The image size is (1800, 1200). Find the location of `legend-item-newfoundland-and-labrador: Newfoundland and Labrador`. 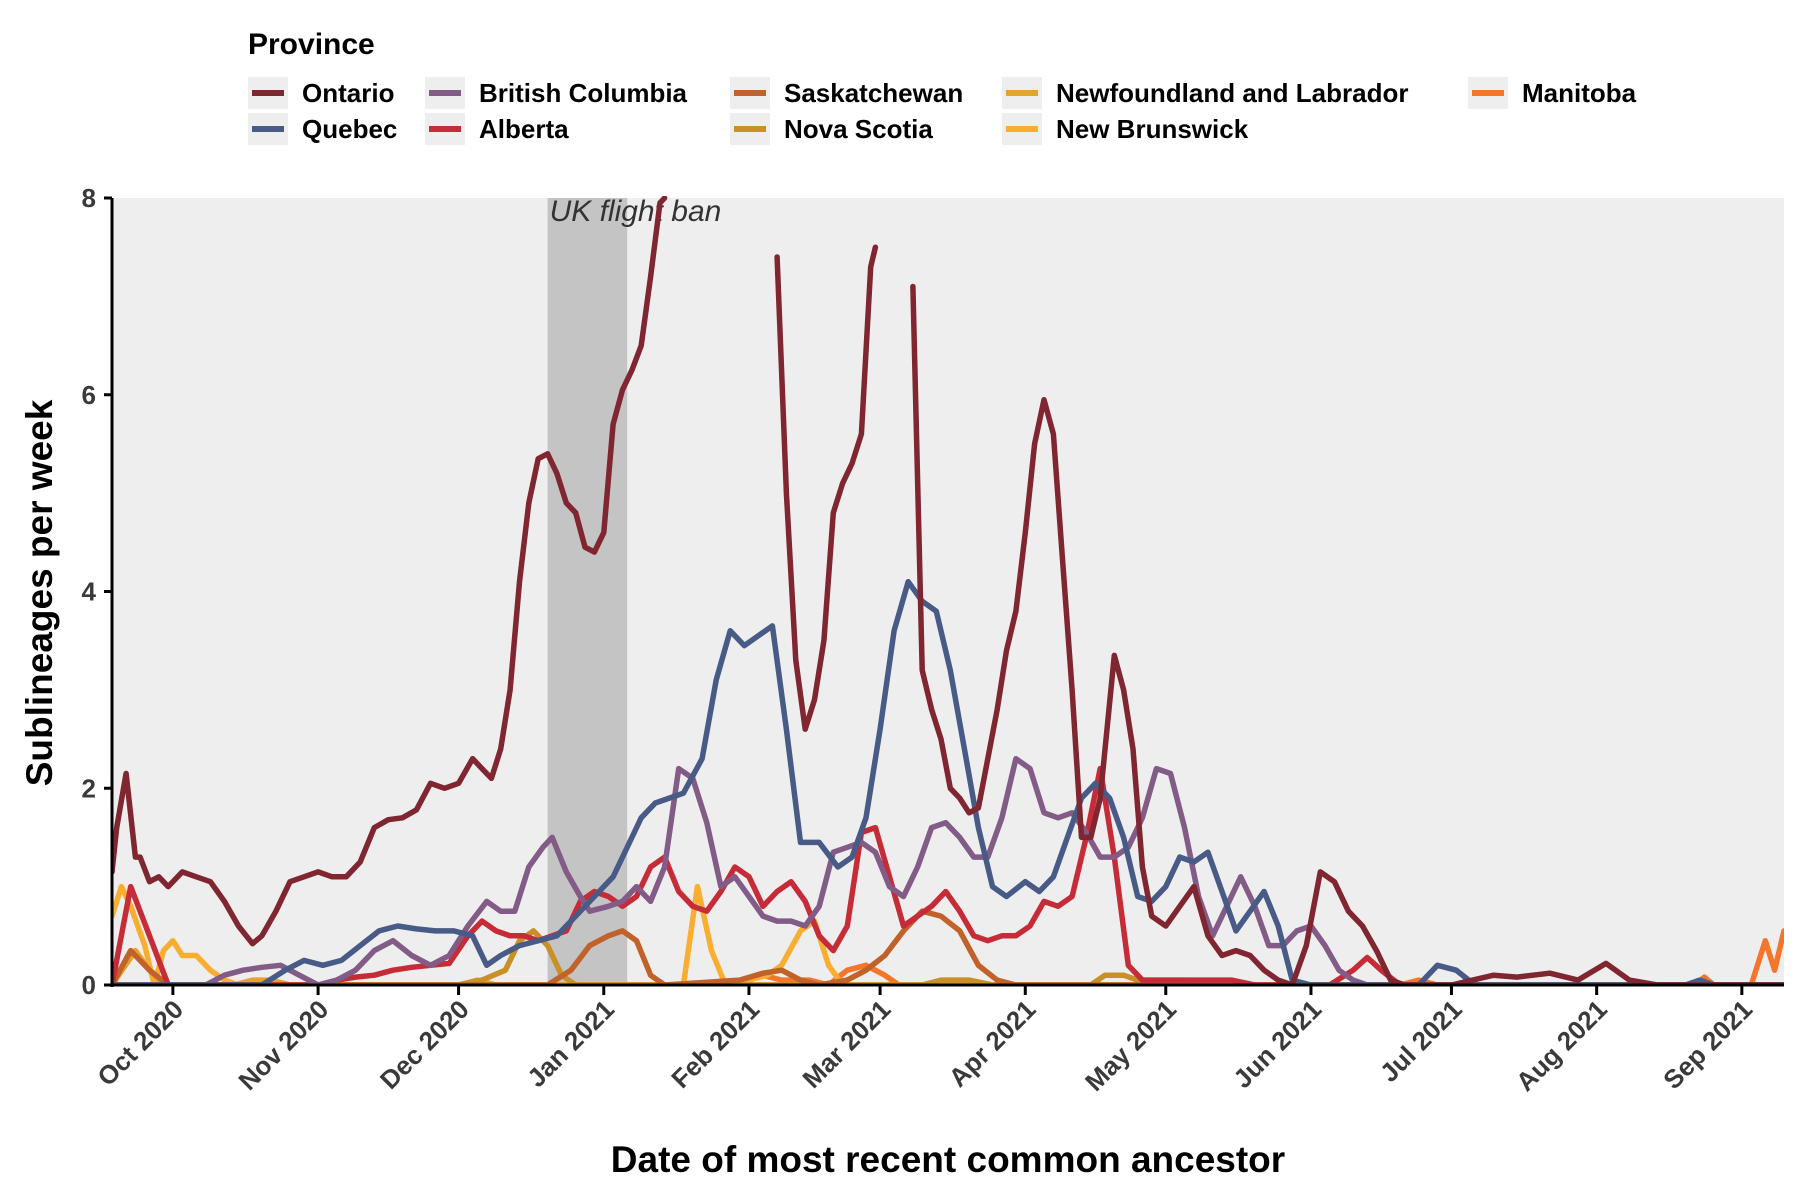

legend-item-newfoundland-and-labrador: Newfoundland and Labrador is located at coordinates (1205, 93).